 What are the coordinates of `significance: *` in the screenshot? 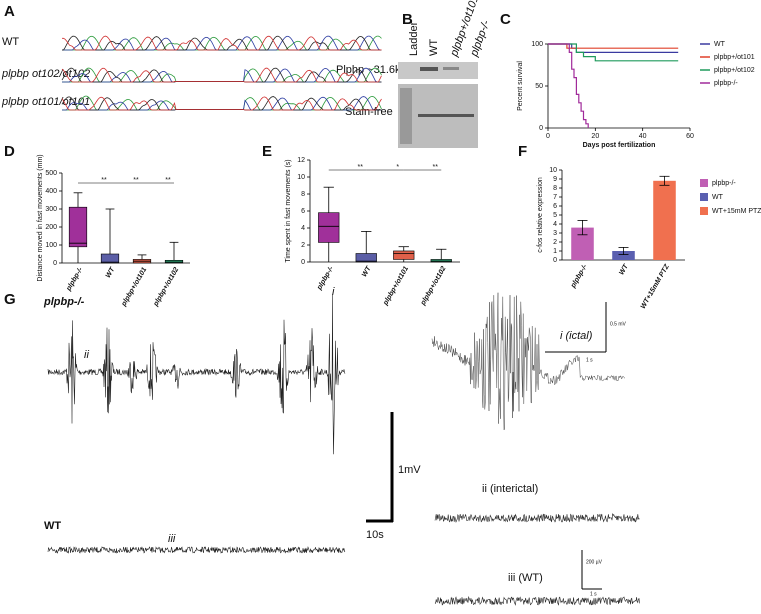 It's located at (397, 167).